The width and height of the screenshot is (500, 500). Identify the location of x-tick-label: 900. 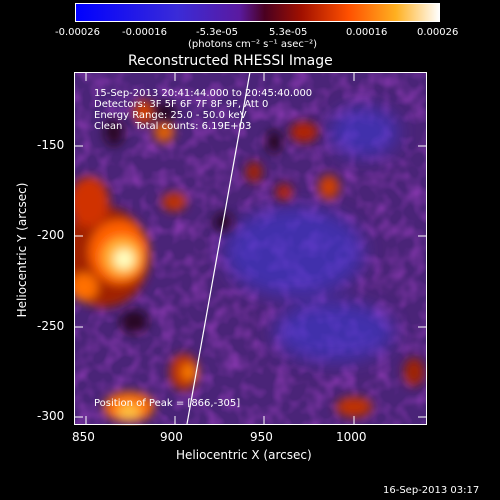
(171, 437).